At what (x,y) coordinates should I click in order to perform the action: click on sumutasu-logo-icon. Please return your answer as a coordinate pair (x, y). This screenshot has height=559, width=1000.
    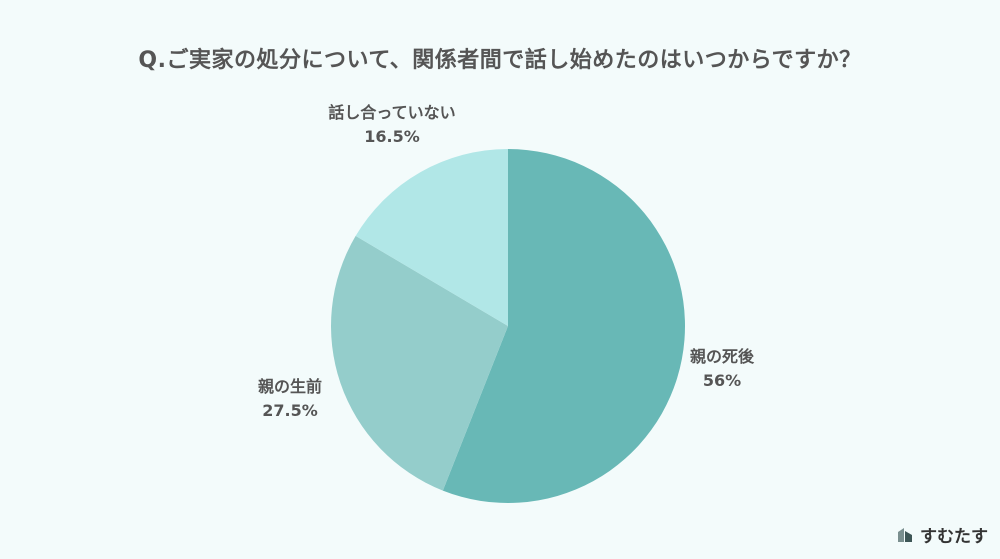
    Looking at the image, I should click on (905, 534).